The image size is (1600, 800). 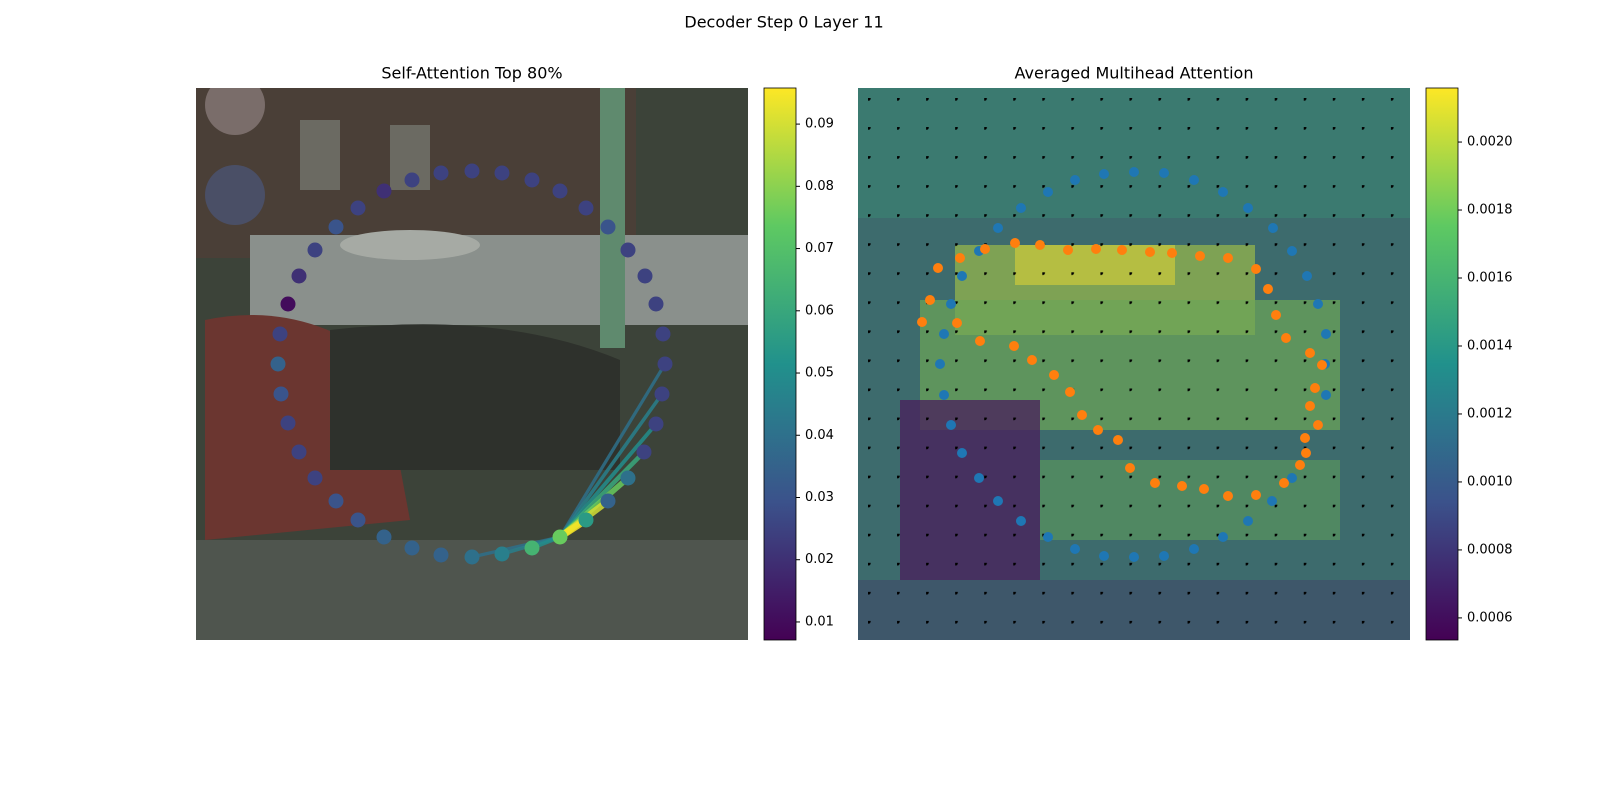 I want to click on colorbar-tick-label: 0.03, so click(x=819, y=497).